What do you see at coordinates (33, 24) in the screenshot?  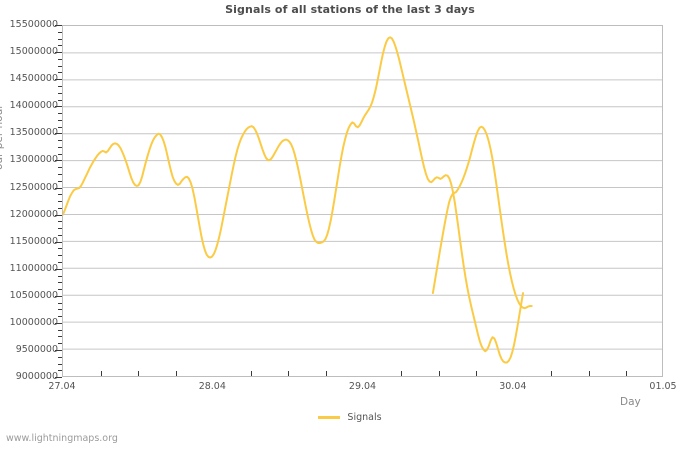 I see `y-tick-label: 15500000` at bounding box center [33, 24].